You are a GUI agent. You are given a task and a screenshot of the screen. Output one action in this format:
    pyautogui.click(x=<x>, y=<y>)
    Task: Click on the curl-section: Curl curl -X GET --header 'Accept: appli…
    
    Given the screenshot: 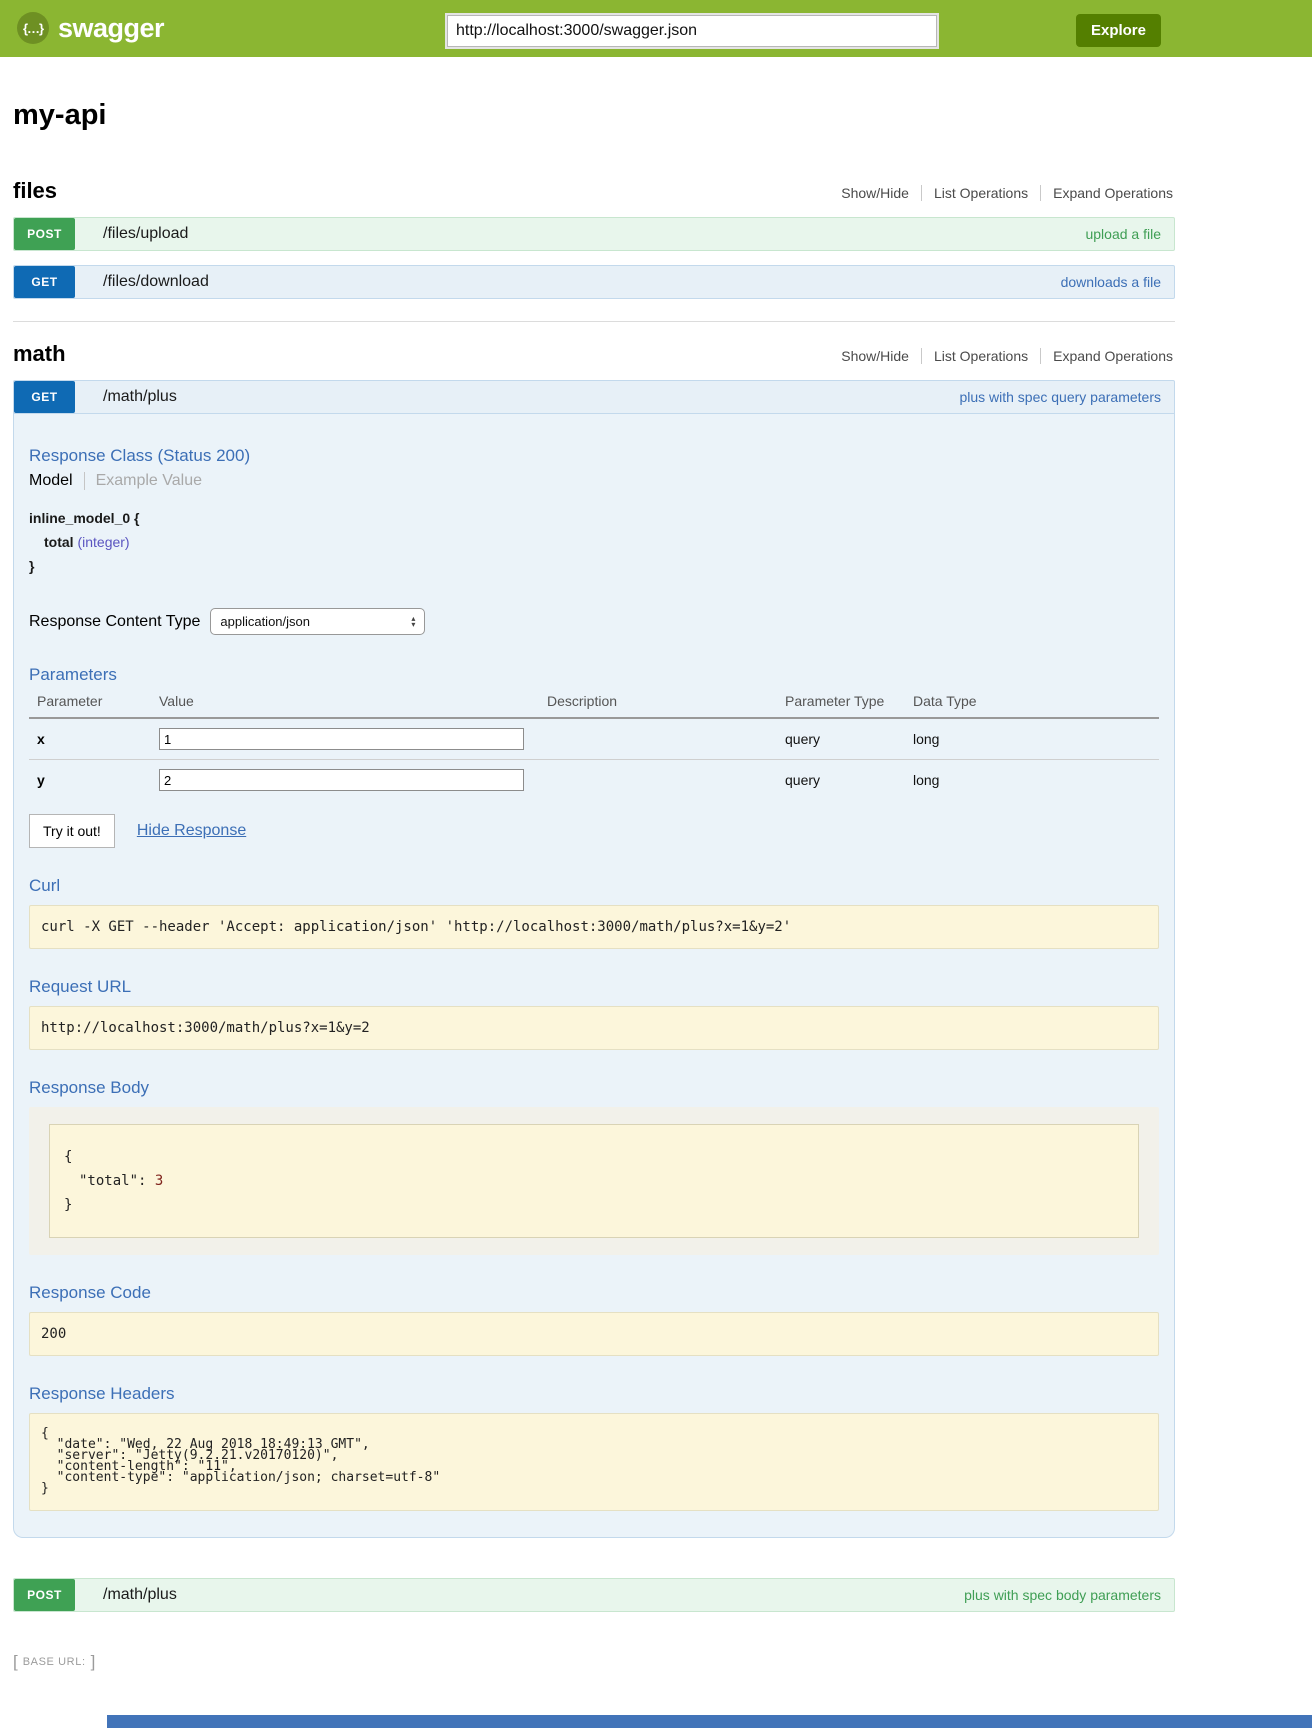 What is the action you would take?
    pyautogui.click(x=594, y=912)
    